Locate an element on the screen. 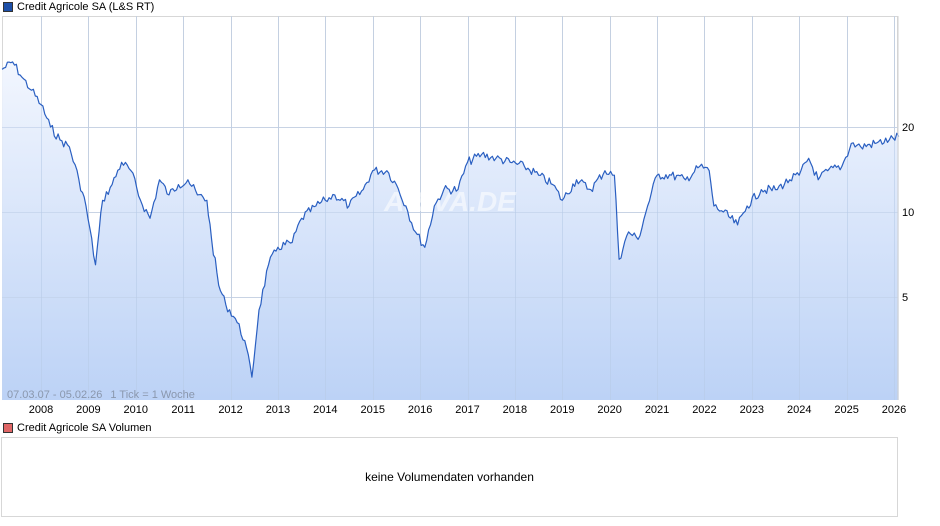  x-tick-label: 2009 is located at coordinates (88, 410).